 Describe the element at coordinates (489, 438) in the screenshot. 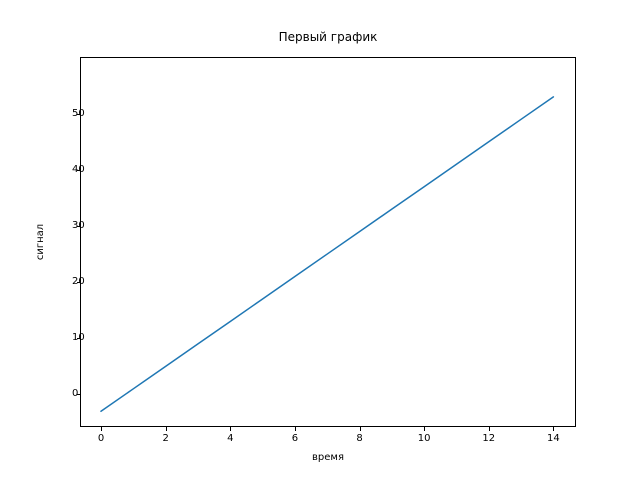

I see `x-tick-label: 12` at that location.